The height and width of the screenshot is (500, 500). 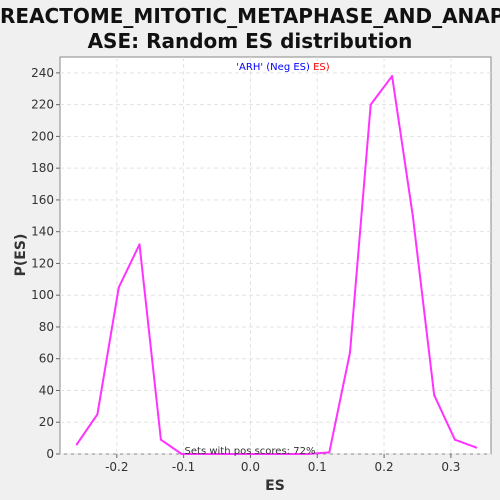 What do you see at coordinates (450, 467) in the screenshot?
I see `x-tick-label: 0.3` at bounding box center [450, 467].